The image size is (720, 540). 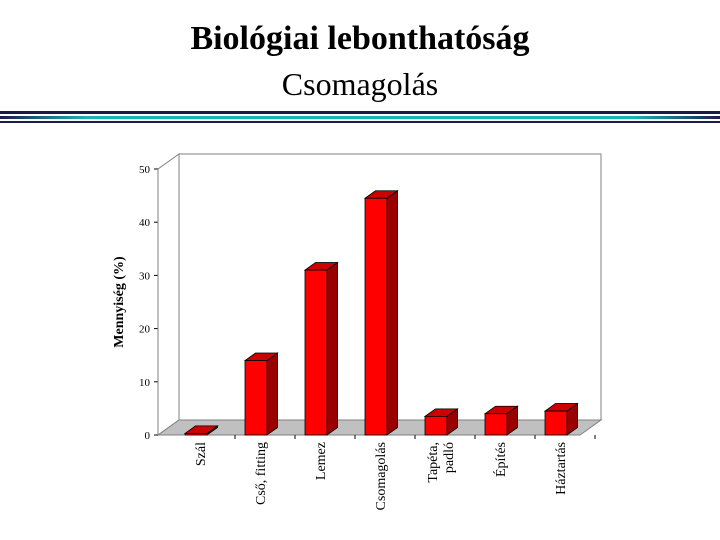 What do you see at coordinates (145, 170) in the screenshot?
I see `y-tick-label: 50` at bounding box center [145, 170].